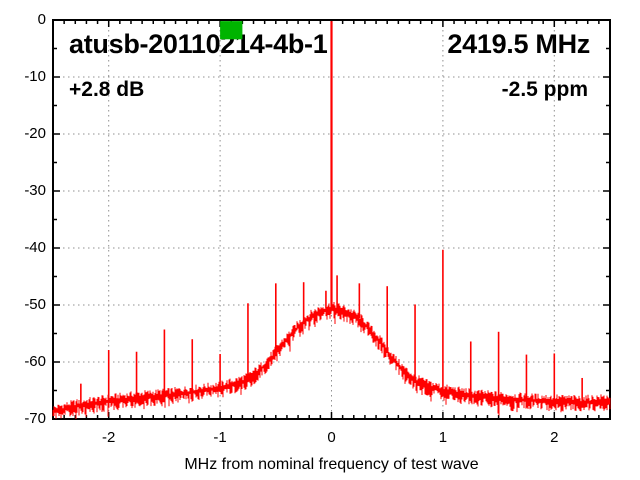  What do you see at coordinates (35, 247) in the screenshot?
I see `y-tick-label: -40` at bounding box center [35, 247].